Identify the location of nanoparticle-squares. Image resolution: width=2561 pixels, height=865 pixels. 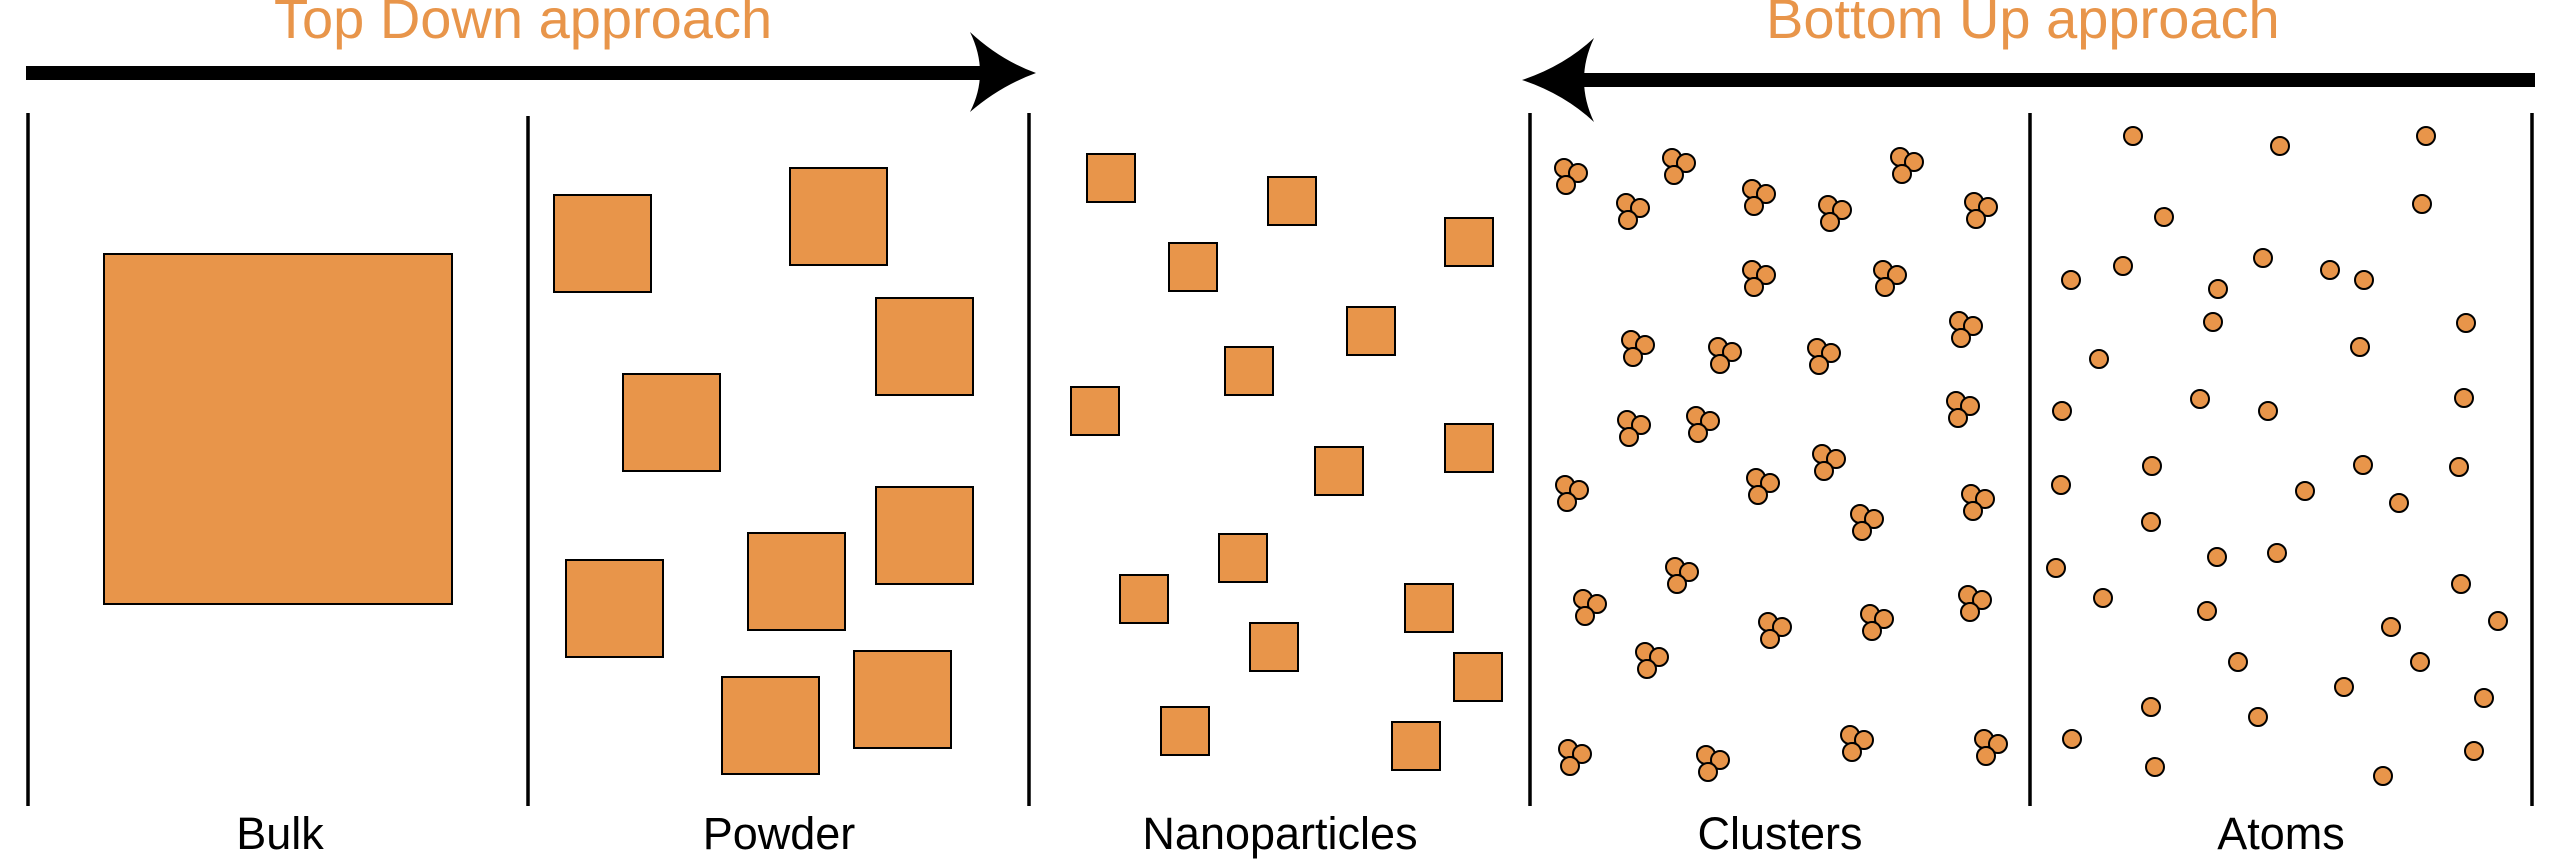
(1286, 462).